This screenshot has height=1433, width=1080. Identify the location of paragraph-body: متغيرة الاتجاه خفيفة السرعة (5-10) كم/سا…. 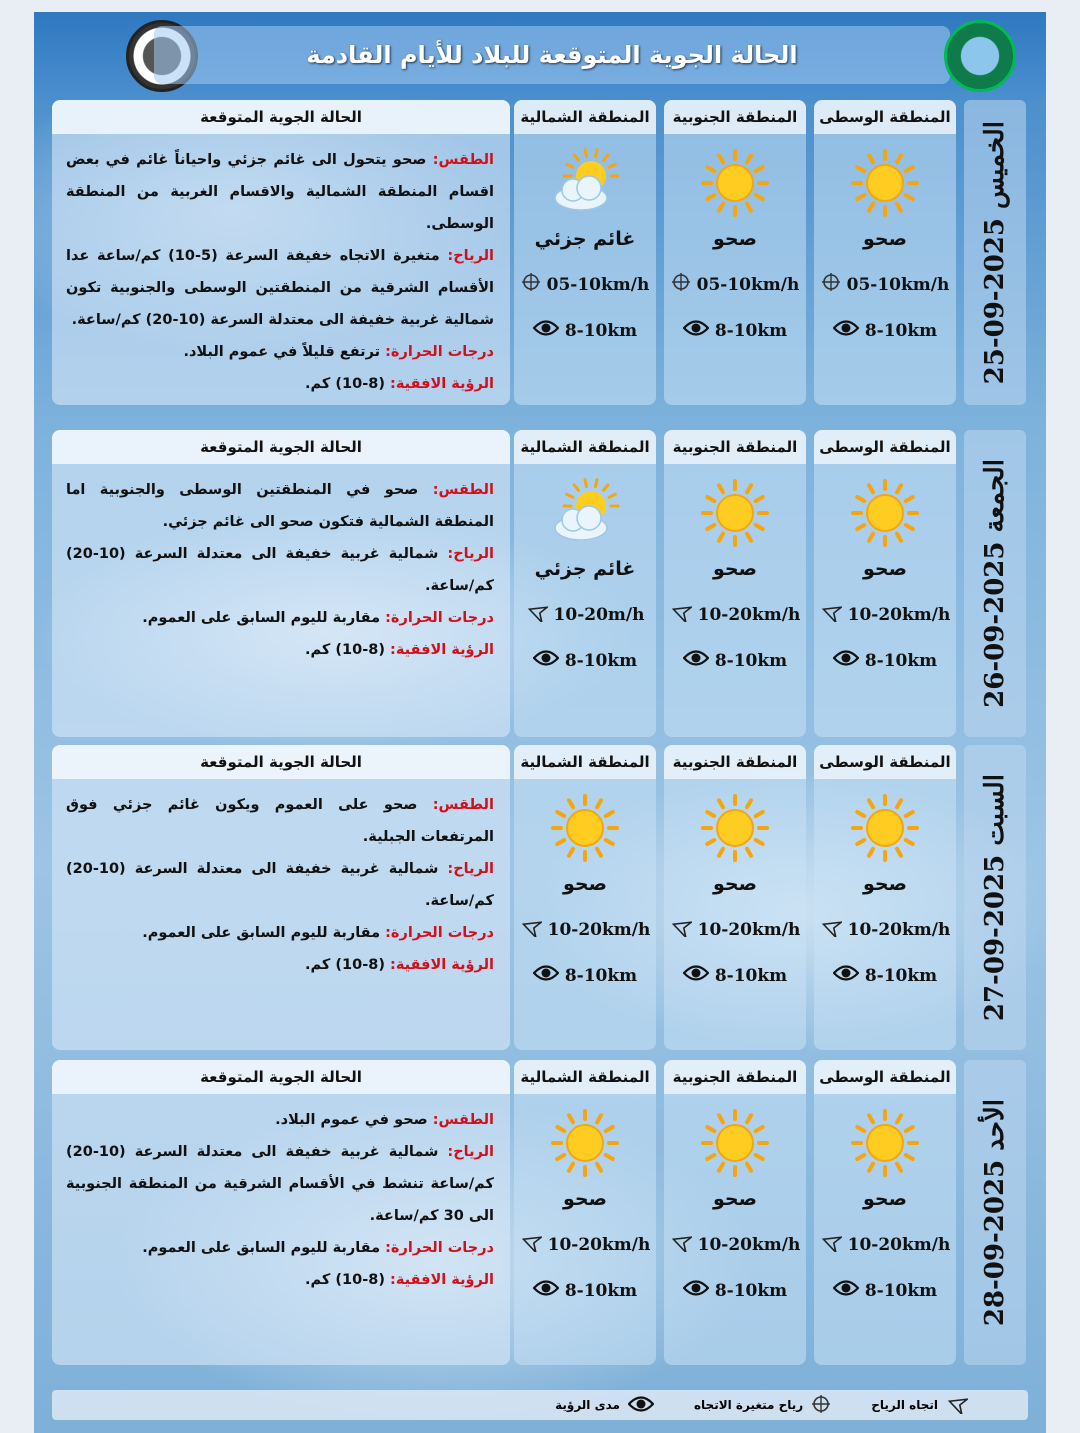
(280, 288).